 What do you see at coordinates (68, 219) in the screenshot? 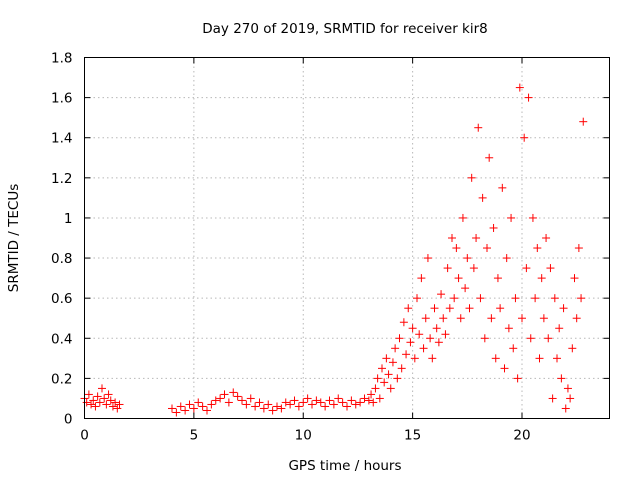
I see `y-tick-label: 1` at bounding box center [68, 219].